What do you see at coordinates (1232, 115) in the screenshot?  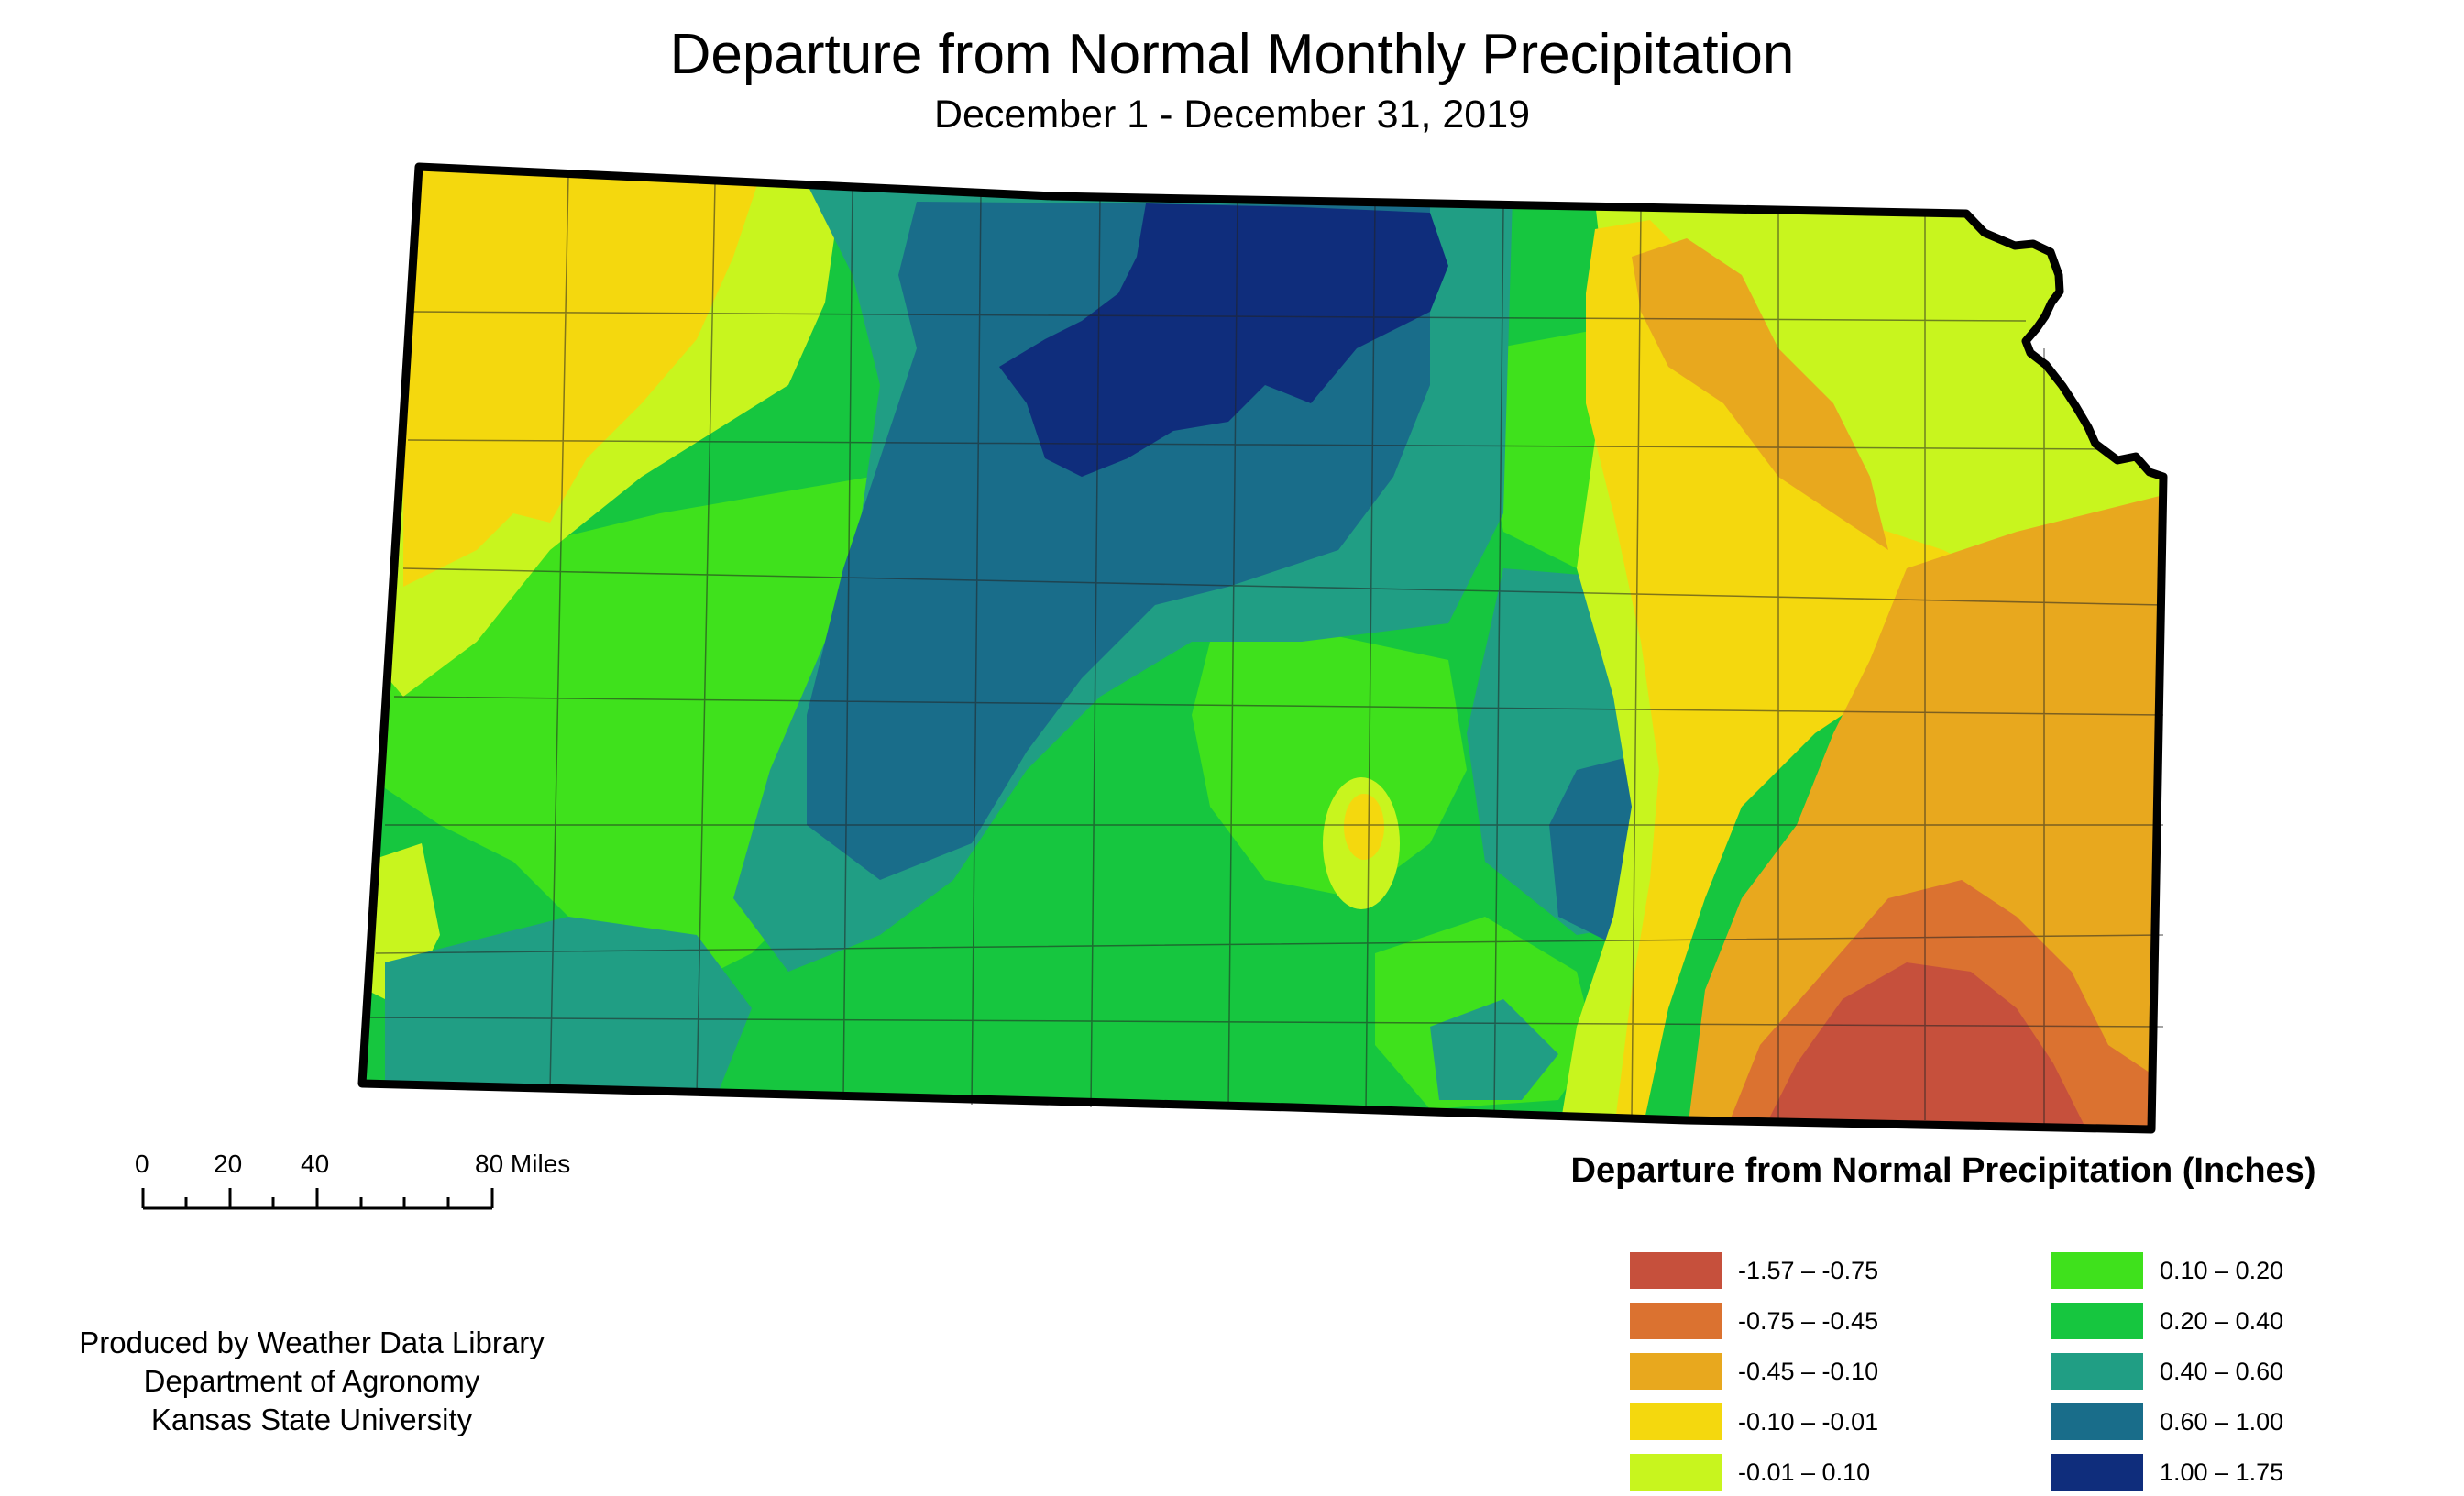 I see `map-subtitle: December 1 - December 31, 2019` at bounding box center [1232, 115].